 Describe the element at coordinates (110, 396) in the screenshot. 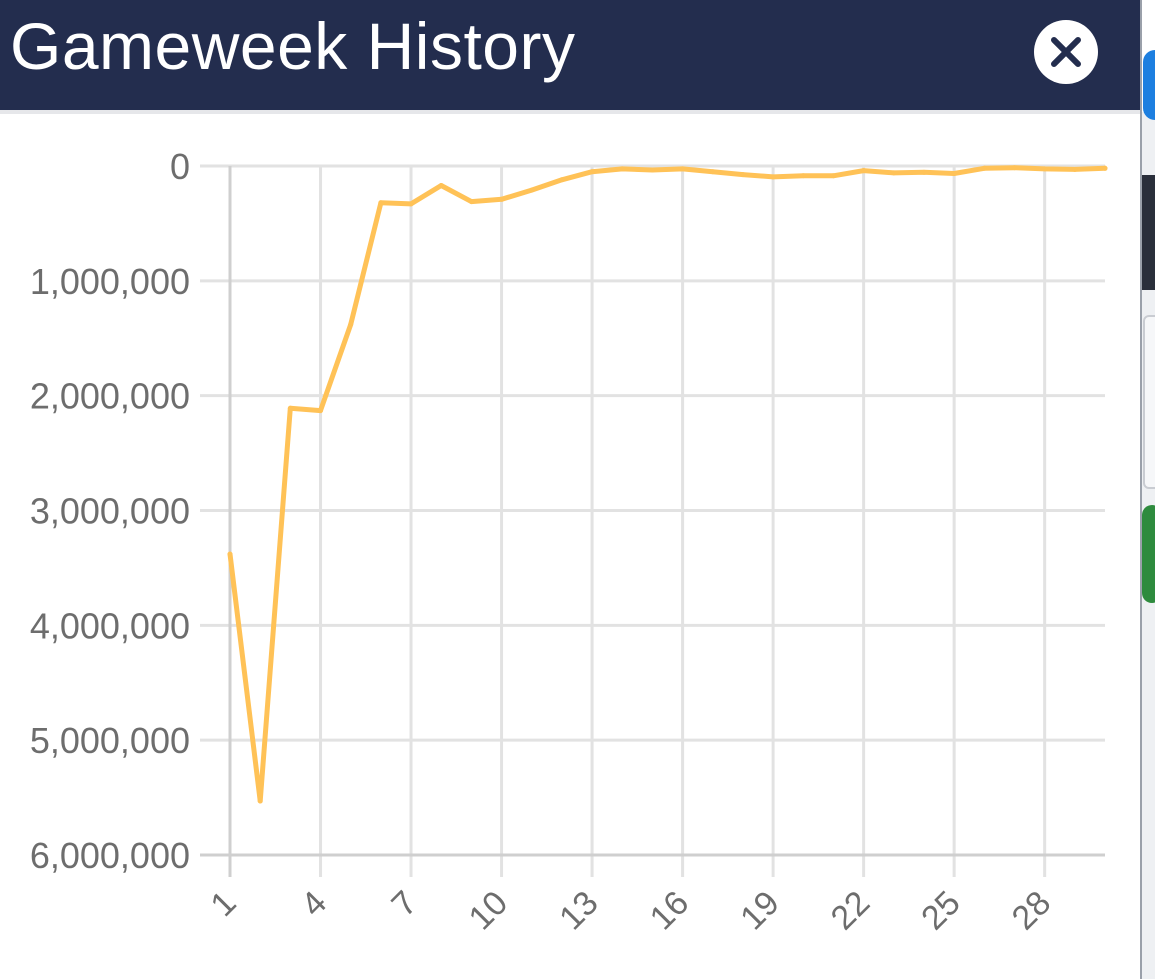

I see `y-tick-label: 2,000,000` at that location.